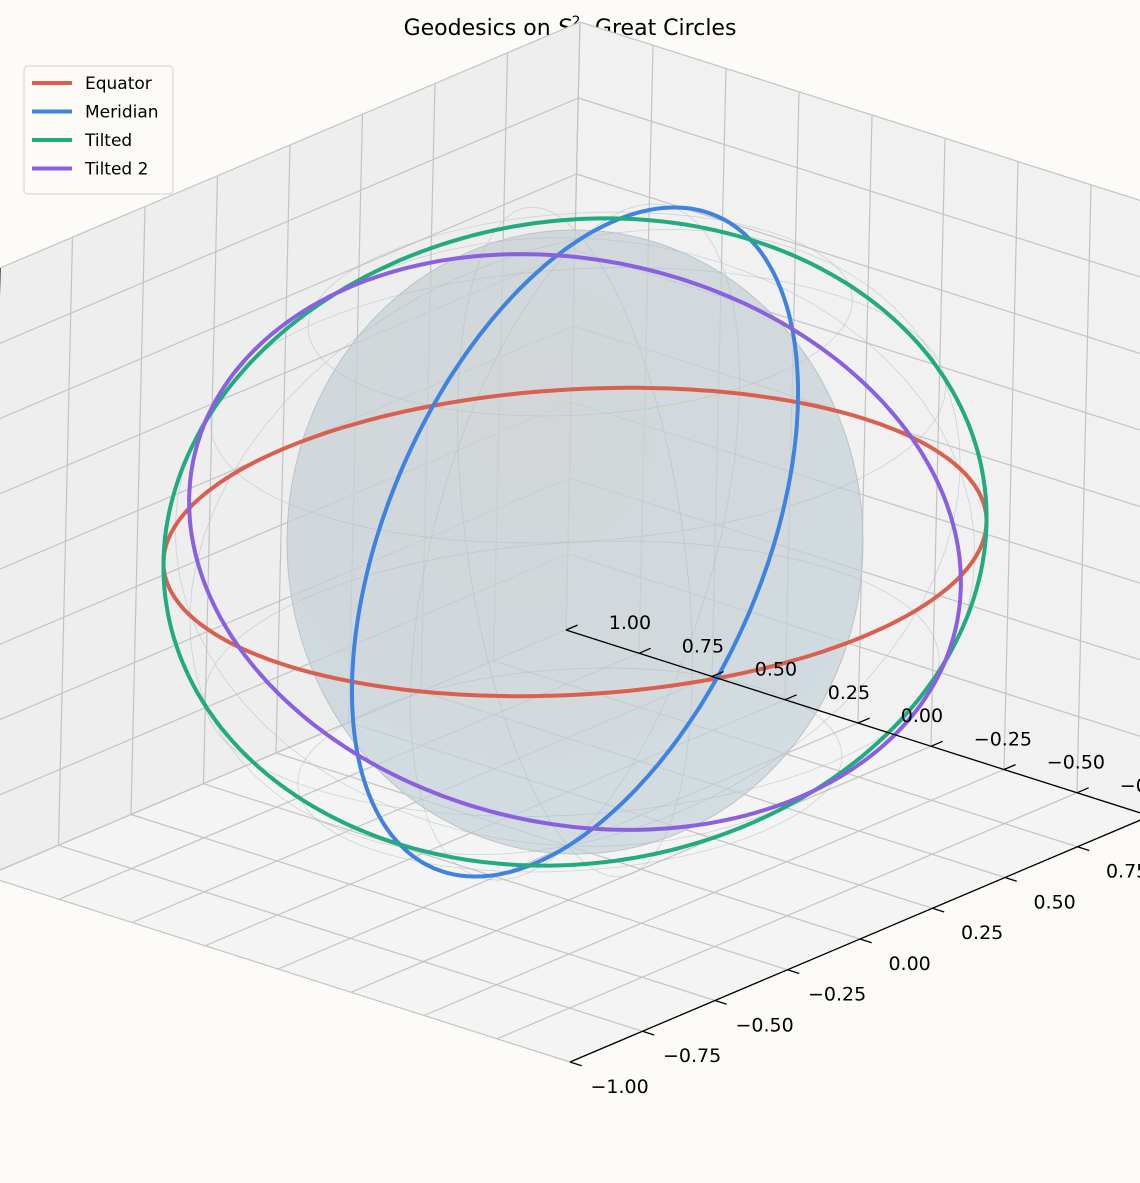 This screenshot has width=1140, height=1183. Describe the element at coordinates (1076, 763) in the screenshot. I see `x-tick-label: −0.50` at that location.